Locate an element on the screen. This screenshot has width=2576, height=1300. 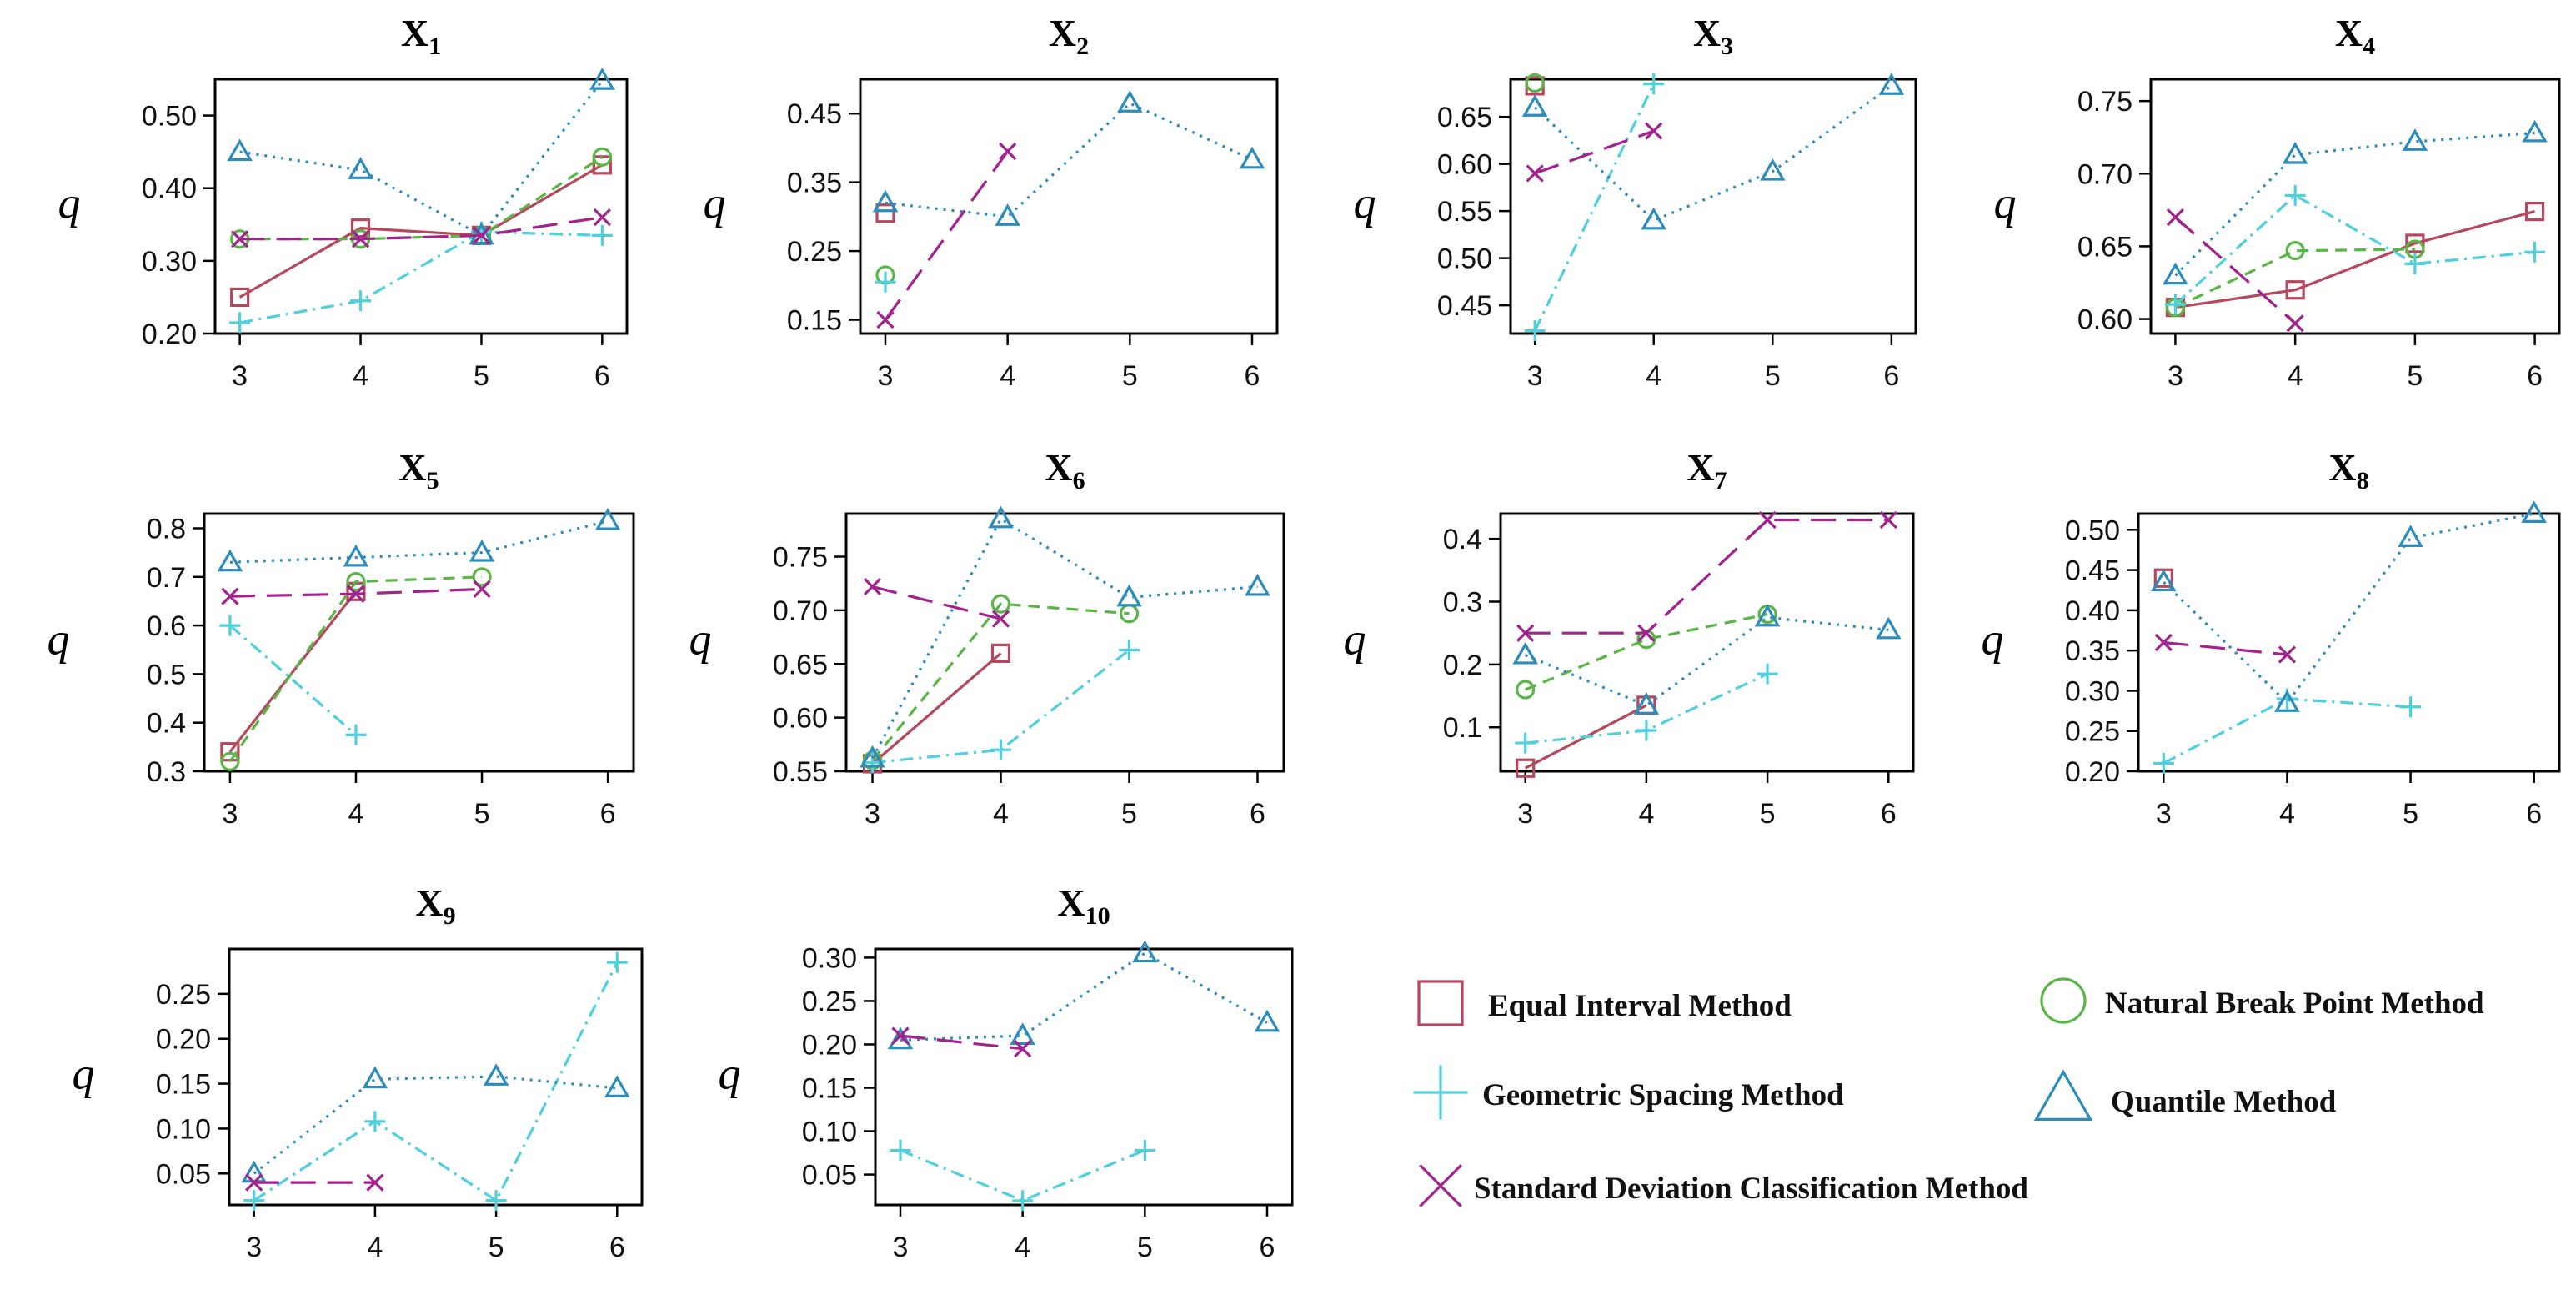
y-tick-label: 0.35 is located at coordinates (2092, 651).